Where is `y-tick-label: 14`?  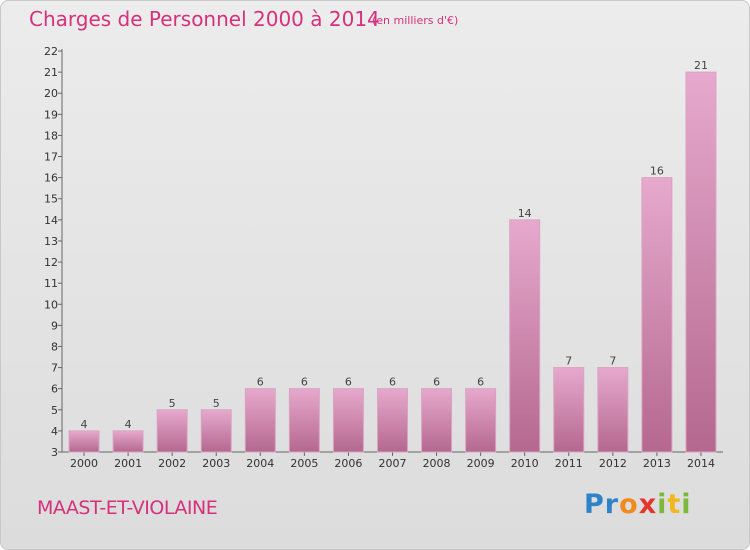 y-tick-label: 14 is located at coordinates (51, 220).